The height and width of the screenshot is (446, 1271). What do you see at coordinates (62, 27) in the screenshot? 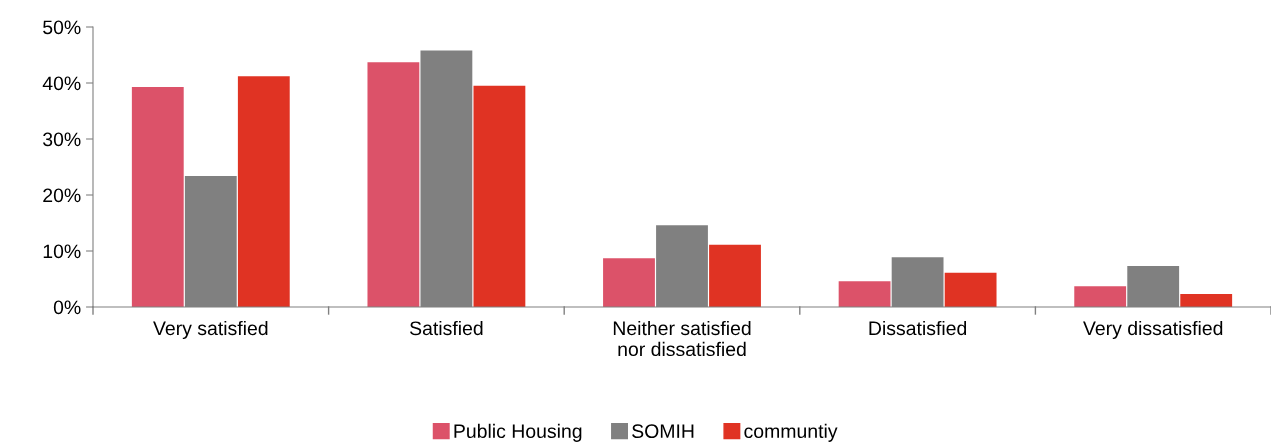
I see `y-tick-label: 50%` at bounding box center [62, 27].